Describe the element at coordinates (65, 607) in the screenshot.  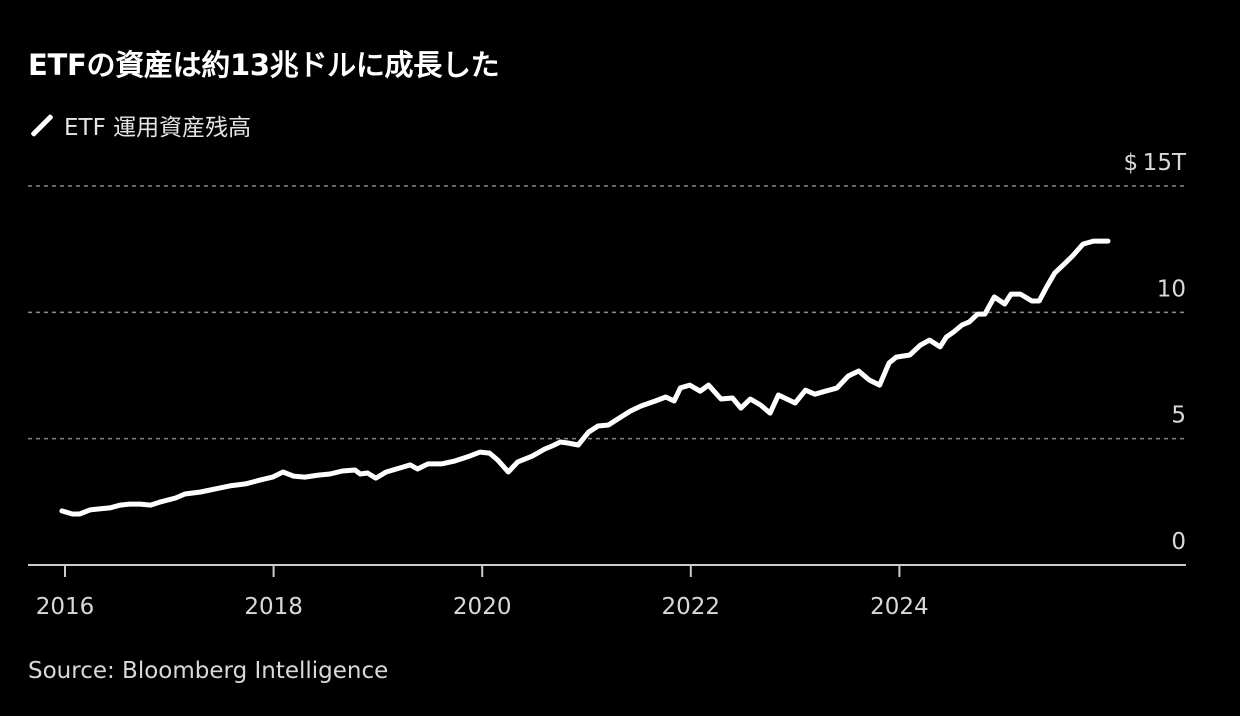
I see `x-tick-label: 2016` at that location.